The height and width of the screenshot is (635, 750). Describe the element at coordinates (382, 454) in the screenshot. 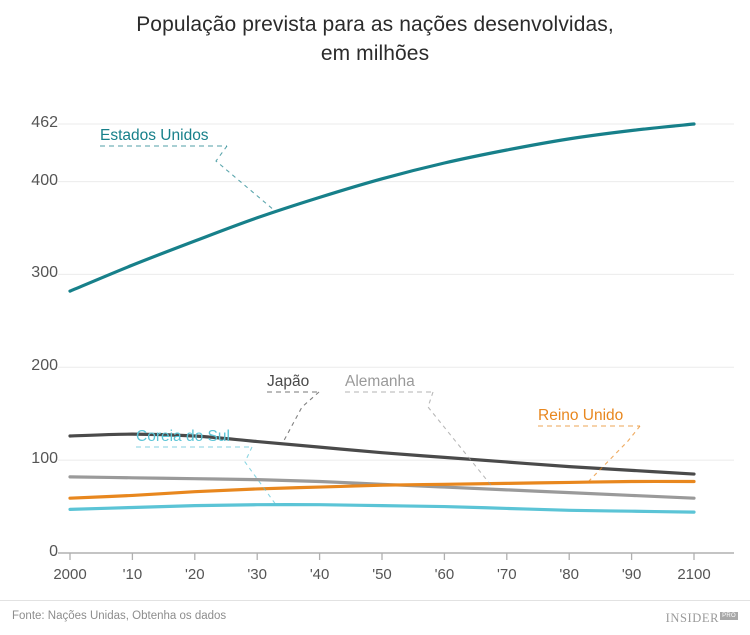

I see `series-line-japão` at that location.